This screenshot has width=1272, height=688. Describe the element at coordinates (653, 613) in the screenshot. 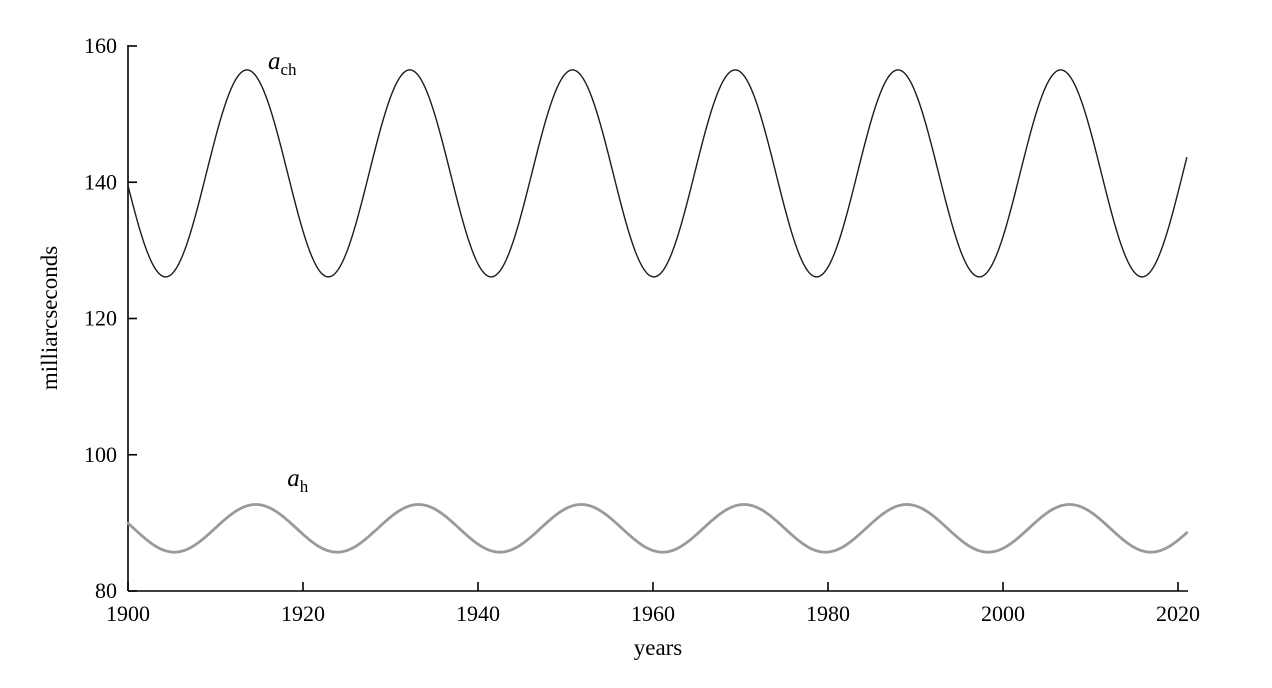

I see `x-tick-label: 1960` at that location.